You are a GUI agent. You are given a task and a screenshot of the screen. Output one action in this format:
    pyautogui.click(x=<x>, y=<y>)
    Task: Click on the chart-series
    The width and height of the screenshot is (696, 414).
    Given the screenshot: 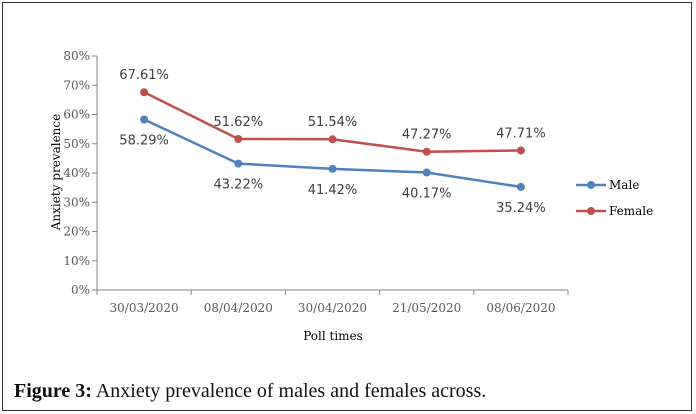 What is the action you would take?
    pyautogui.click(x=332, y=139)
    